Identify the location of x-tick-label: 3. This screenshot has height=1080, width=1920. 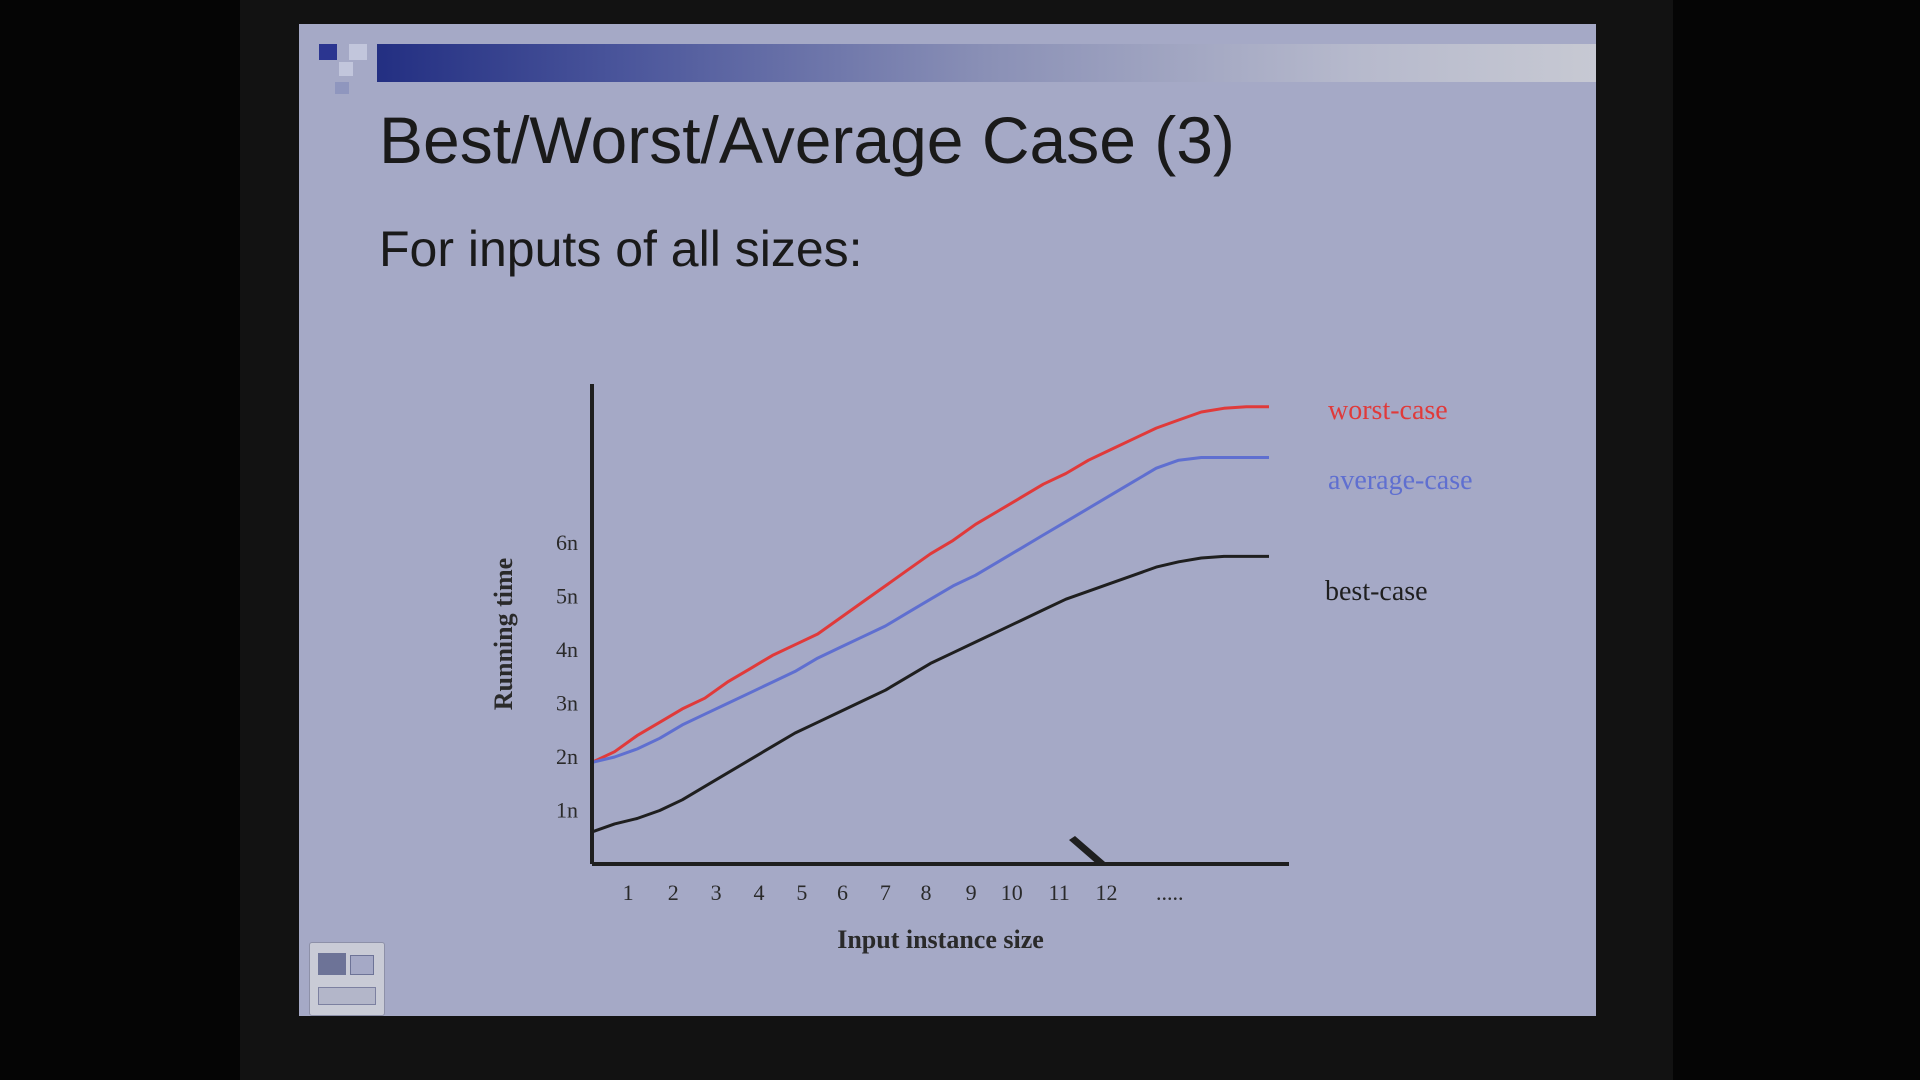
(716, 892).